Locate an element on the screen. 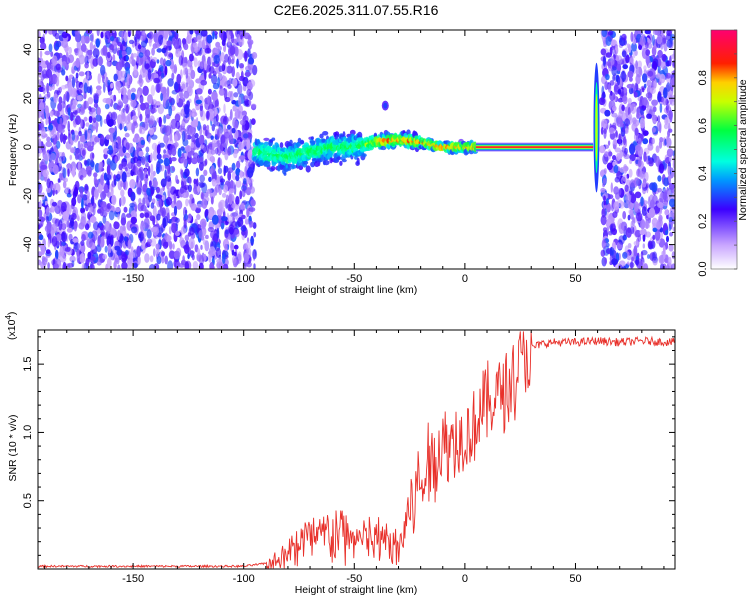  spectrogram-x-tick-label: 50 is located at coordinates (575, 279).